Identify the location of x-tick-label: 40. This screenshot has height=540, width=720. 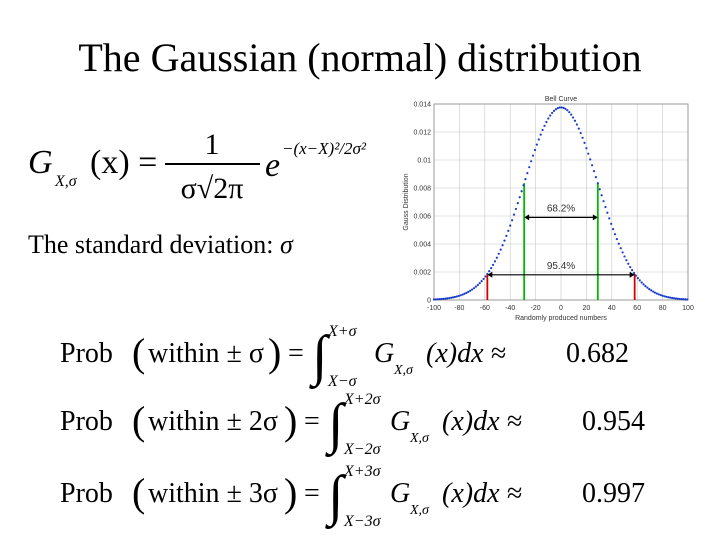
(612, 308).